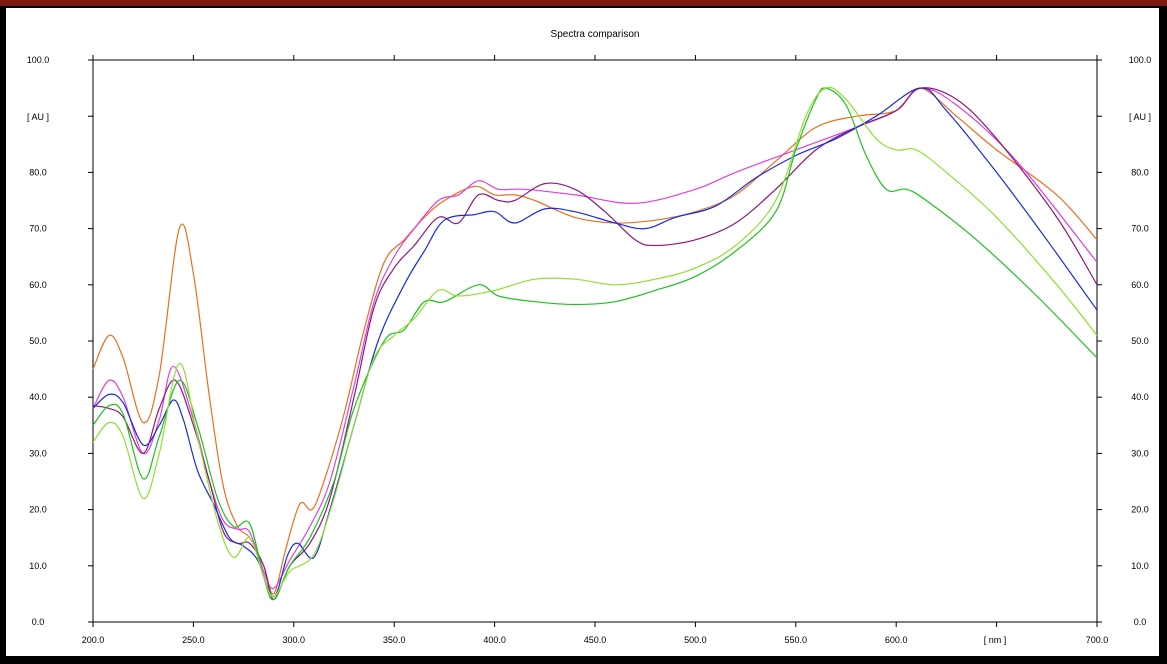 This screenshot has width=1167, height=664. Describe the element at coordinates (1140, 397) in the screenshot. I see `y-tick-label-right: 40.0` at that location.